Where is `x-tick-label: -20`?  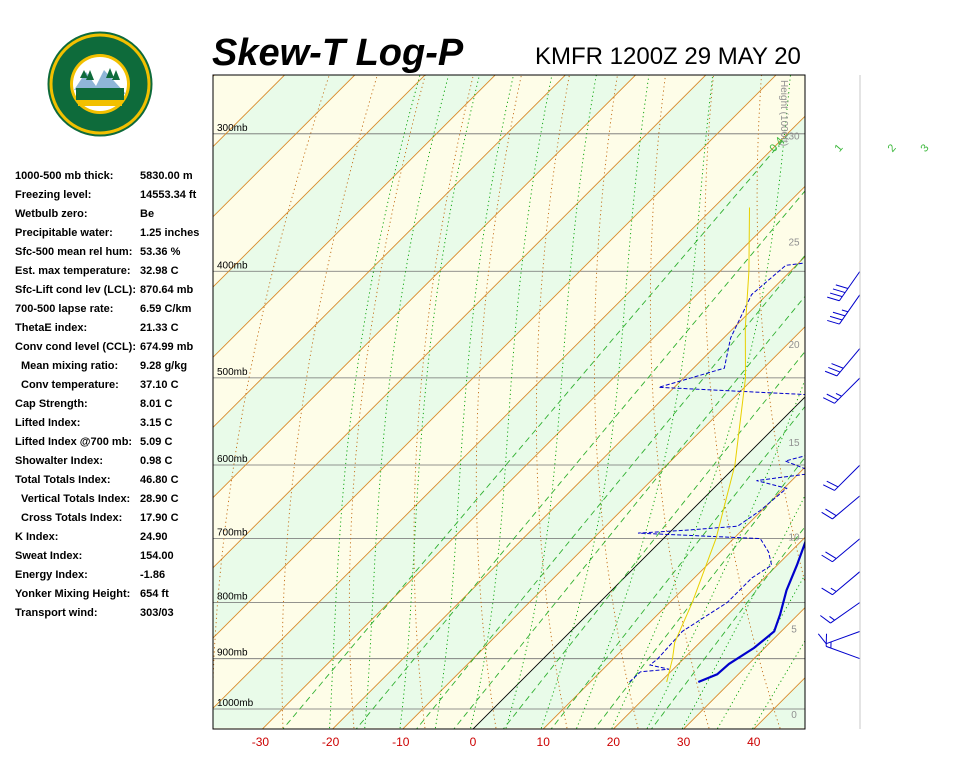
x-tick-label: -20 is located at coordinates (331, 742).